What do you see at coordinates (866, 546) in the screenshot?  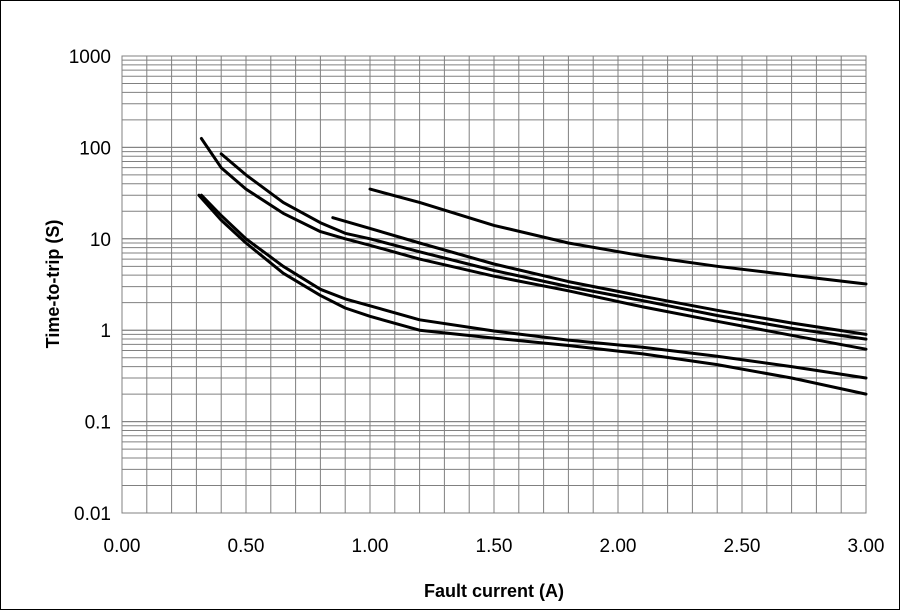 I see `x-tick-label: 3.00` at bounding box center [866, 546].